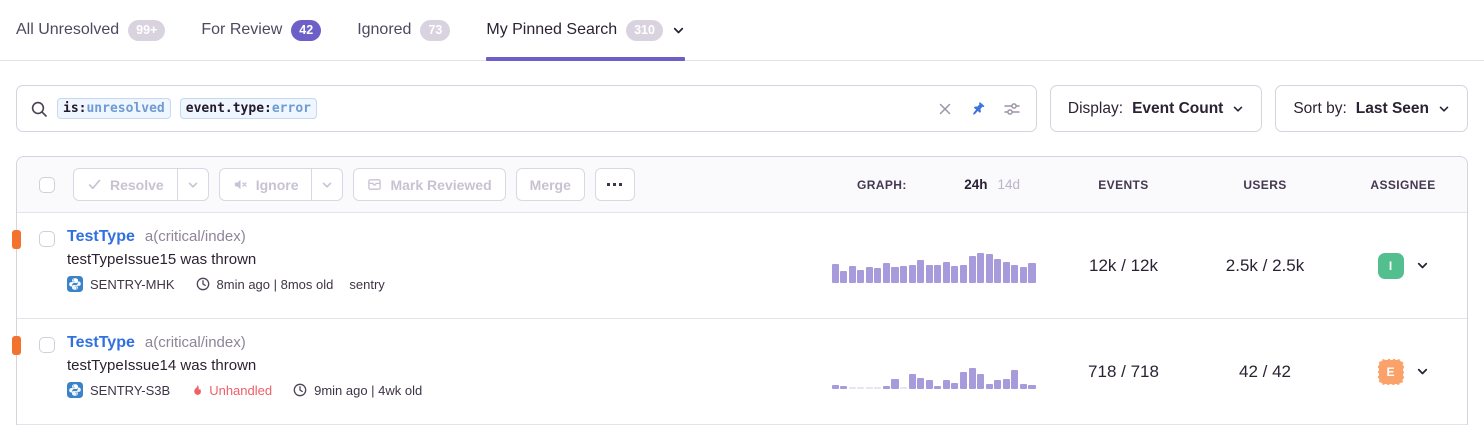 This screenshot has width=1484, height=427. What do you see at coordinates (1123, 371) in the screenshot?
I see `events-count: 718 / 718` at bounding box center [1123, 371].